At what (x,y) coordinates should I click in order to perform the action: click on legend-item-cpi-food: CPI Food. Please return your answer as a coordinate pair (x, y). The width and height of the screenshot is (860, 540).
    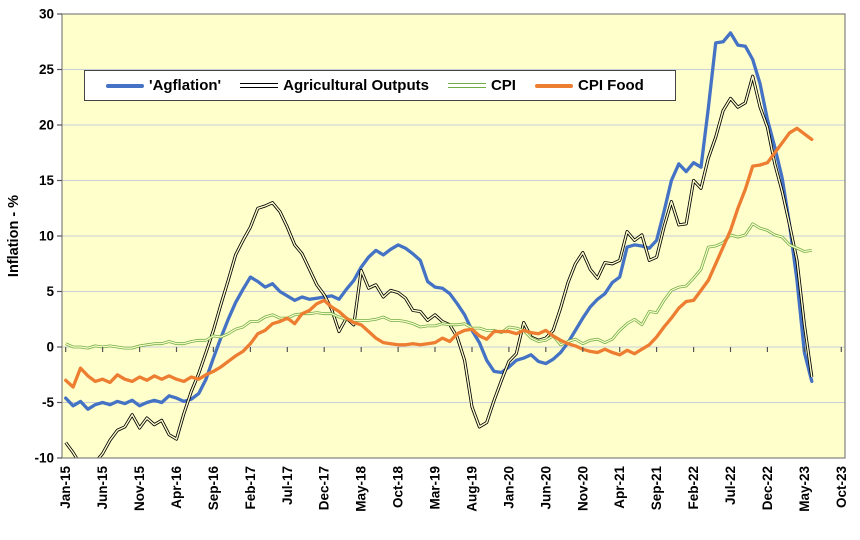
    Looking at the image, I should click on (589, 85).